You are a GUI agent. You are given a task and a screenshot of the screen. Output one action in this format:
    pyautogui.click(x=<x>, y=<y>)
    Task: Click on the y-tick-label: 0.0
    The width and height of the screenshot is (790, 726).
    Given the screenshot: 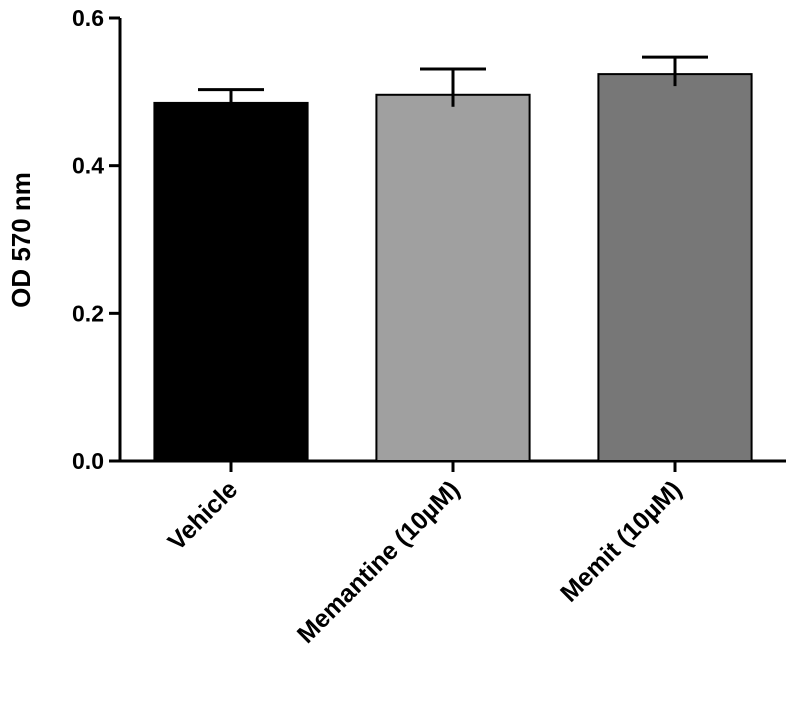 What is the action you would take?
    pyautogui.click(x=88, y=461)
    